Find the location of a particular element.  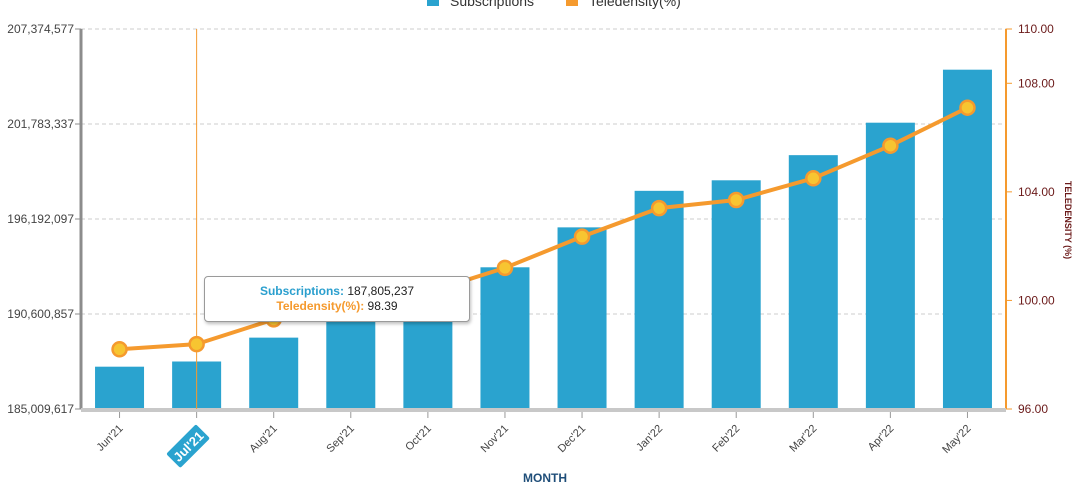

y-right-tick-label: 96.00 is located at coordinates (1033, 409).